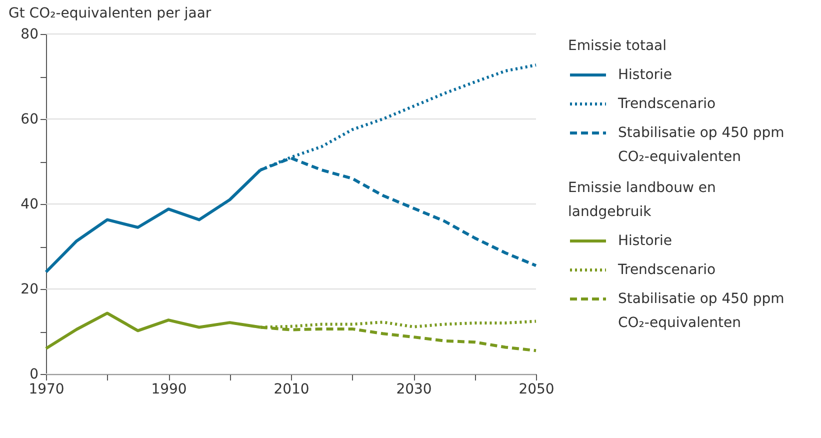 This screenshot has height=438, width=821. I want to click on text: Emissie totaal, so click(617, 46).